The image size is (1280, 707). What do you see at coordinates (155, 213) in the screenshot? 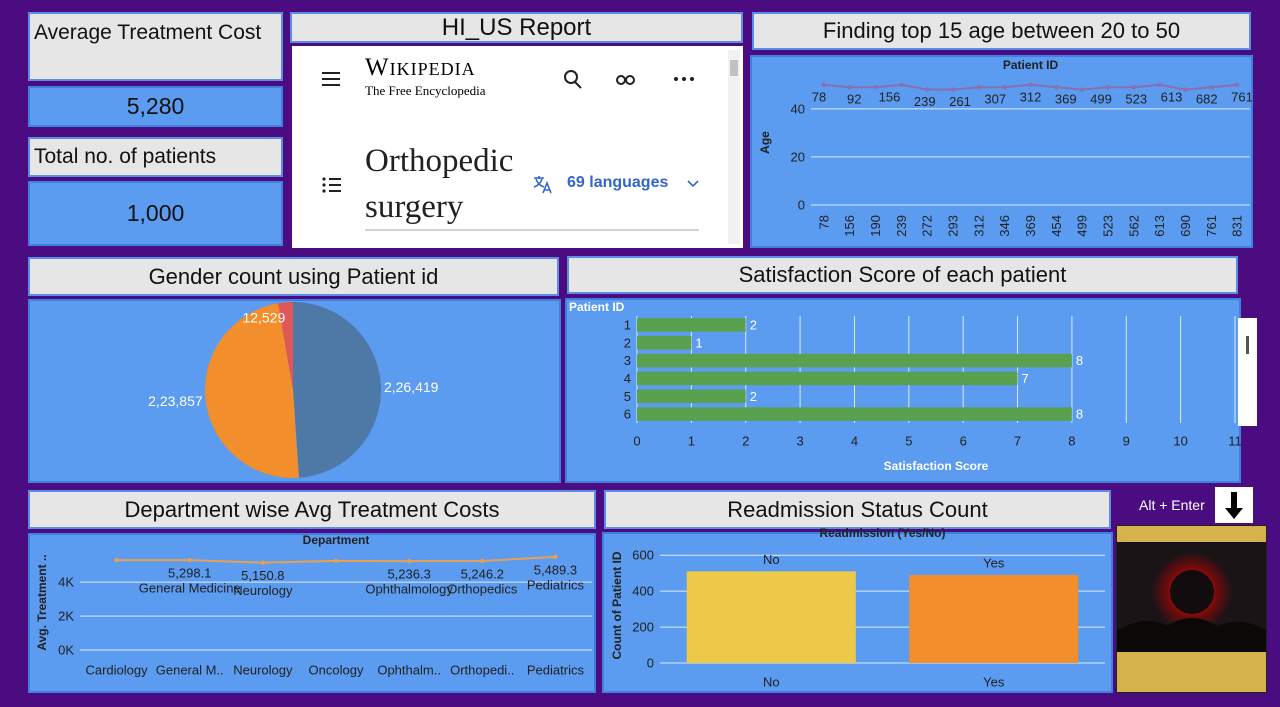
I see `kpi-value: 1,000` at bounding box center [155, 213].